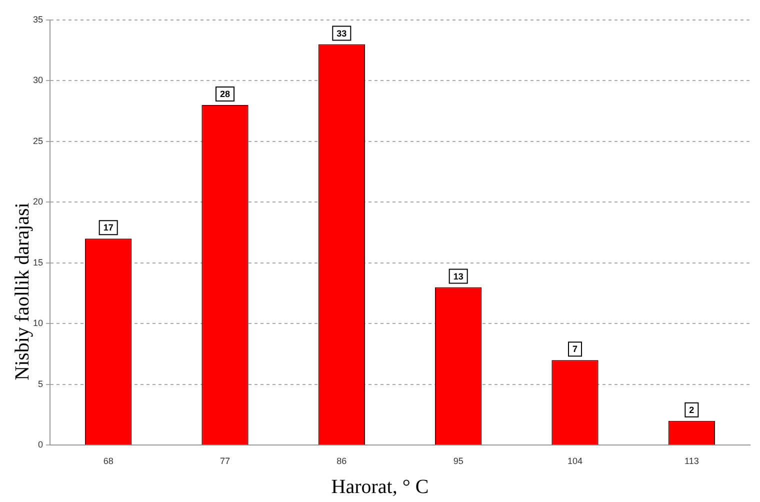 This screenshot has width=760, height=502. Describe the element at coordinates (341, 461) in the screenshot. I see `x-tick-label: 86` at that location.